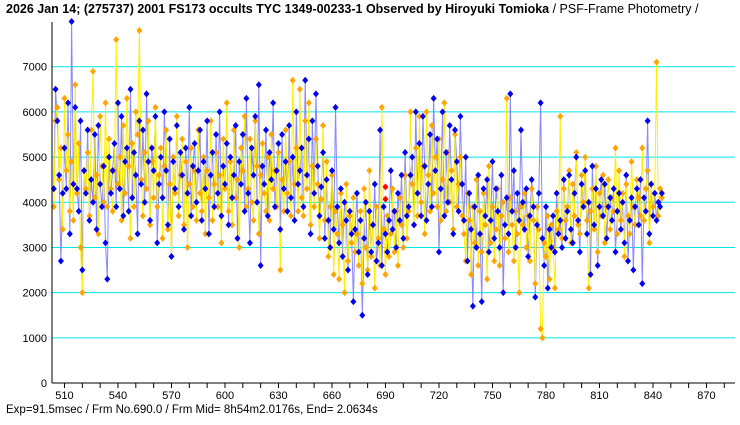 The height and width of the screenshot is (425, 740). What do you see at coordinates (385, 199) in the screenshot?
I see `marked-frame-point` at bounding box center [385, 199].